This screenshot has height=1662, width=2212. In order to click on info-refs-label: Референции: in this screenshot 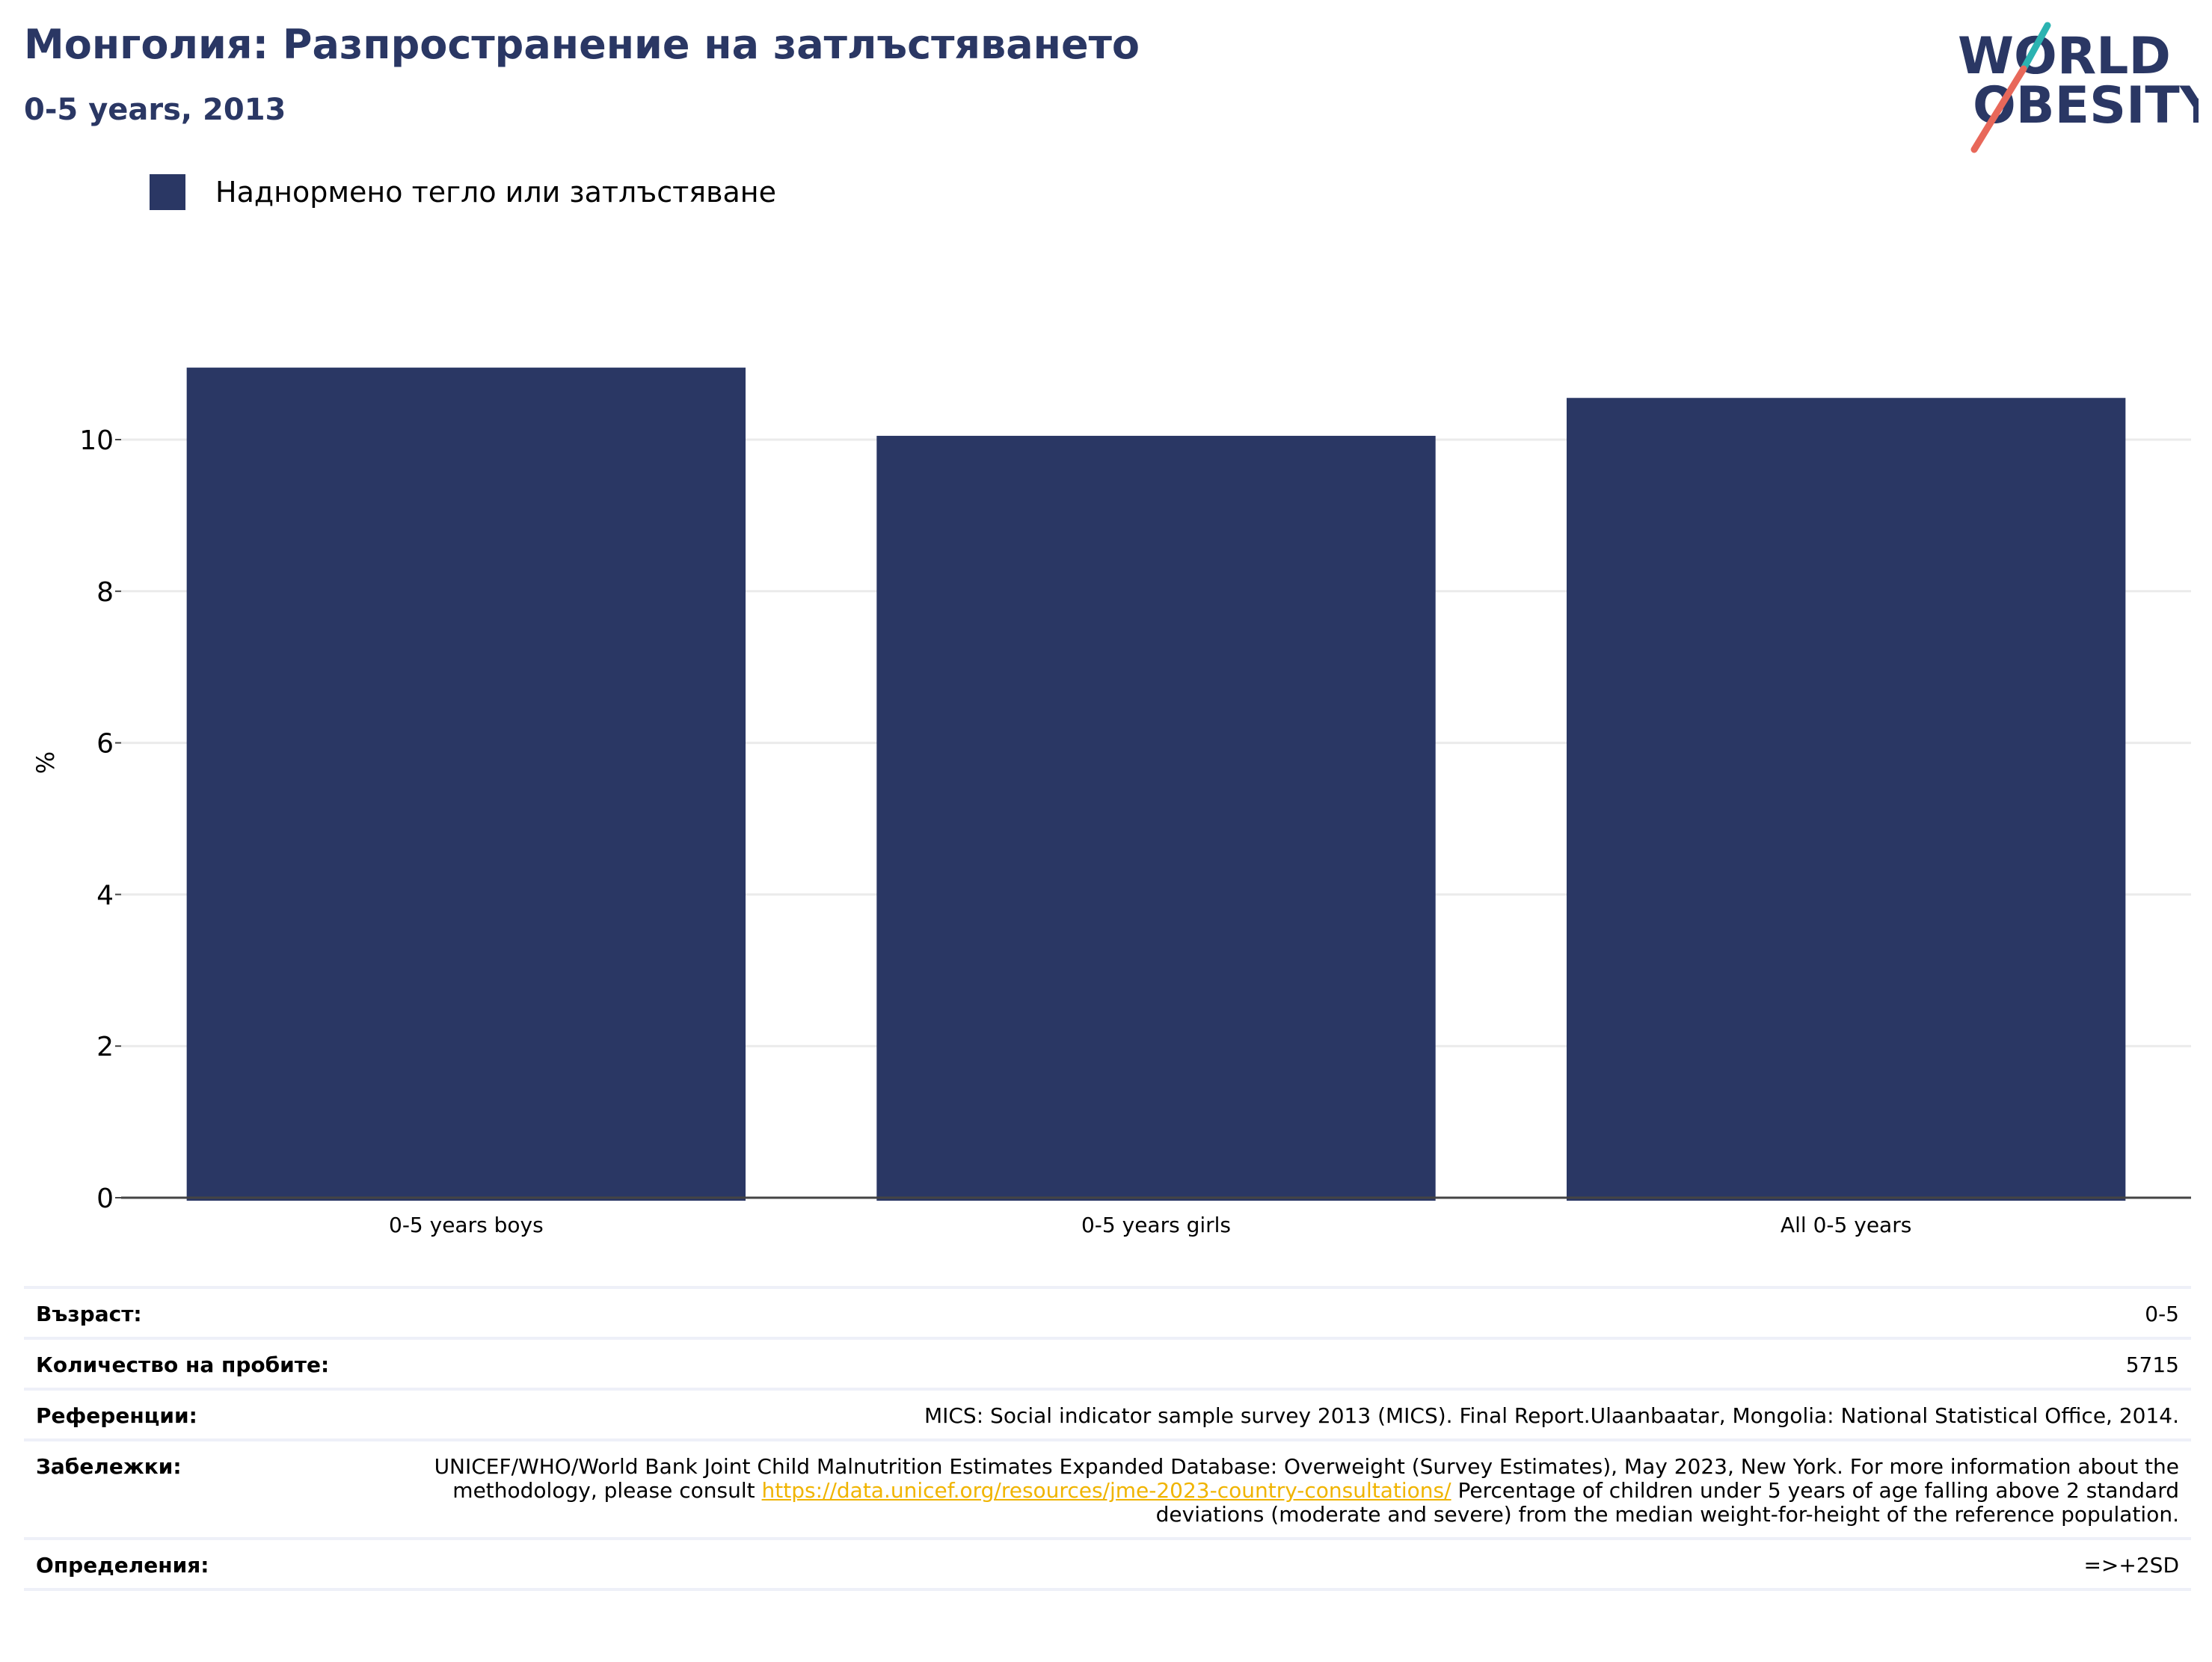, I will do `click(223, 1414)`.